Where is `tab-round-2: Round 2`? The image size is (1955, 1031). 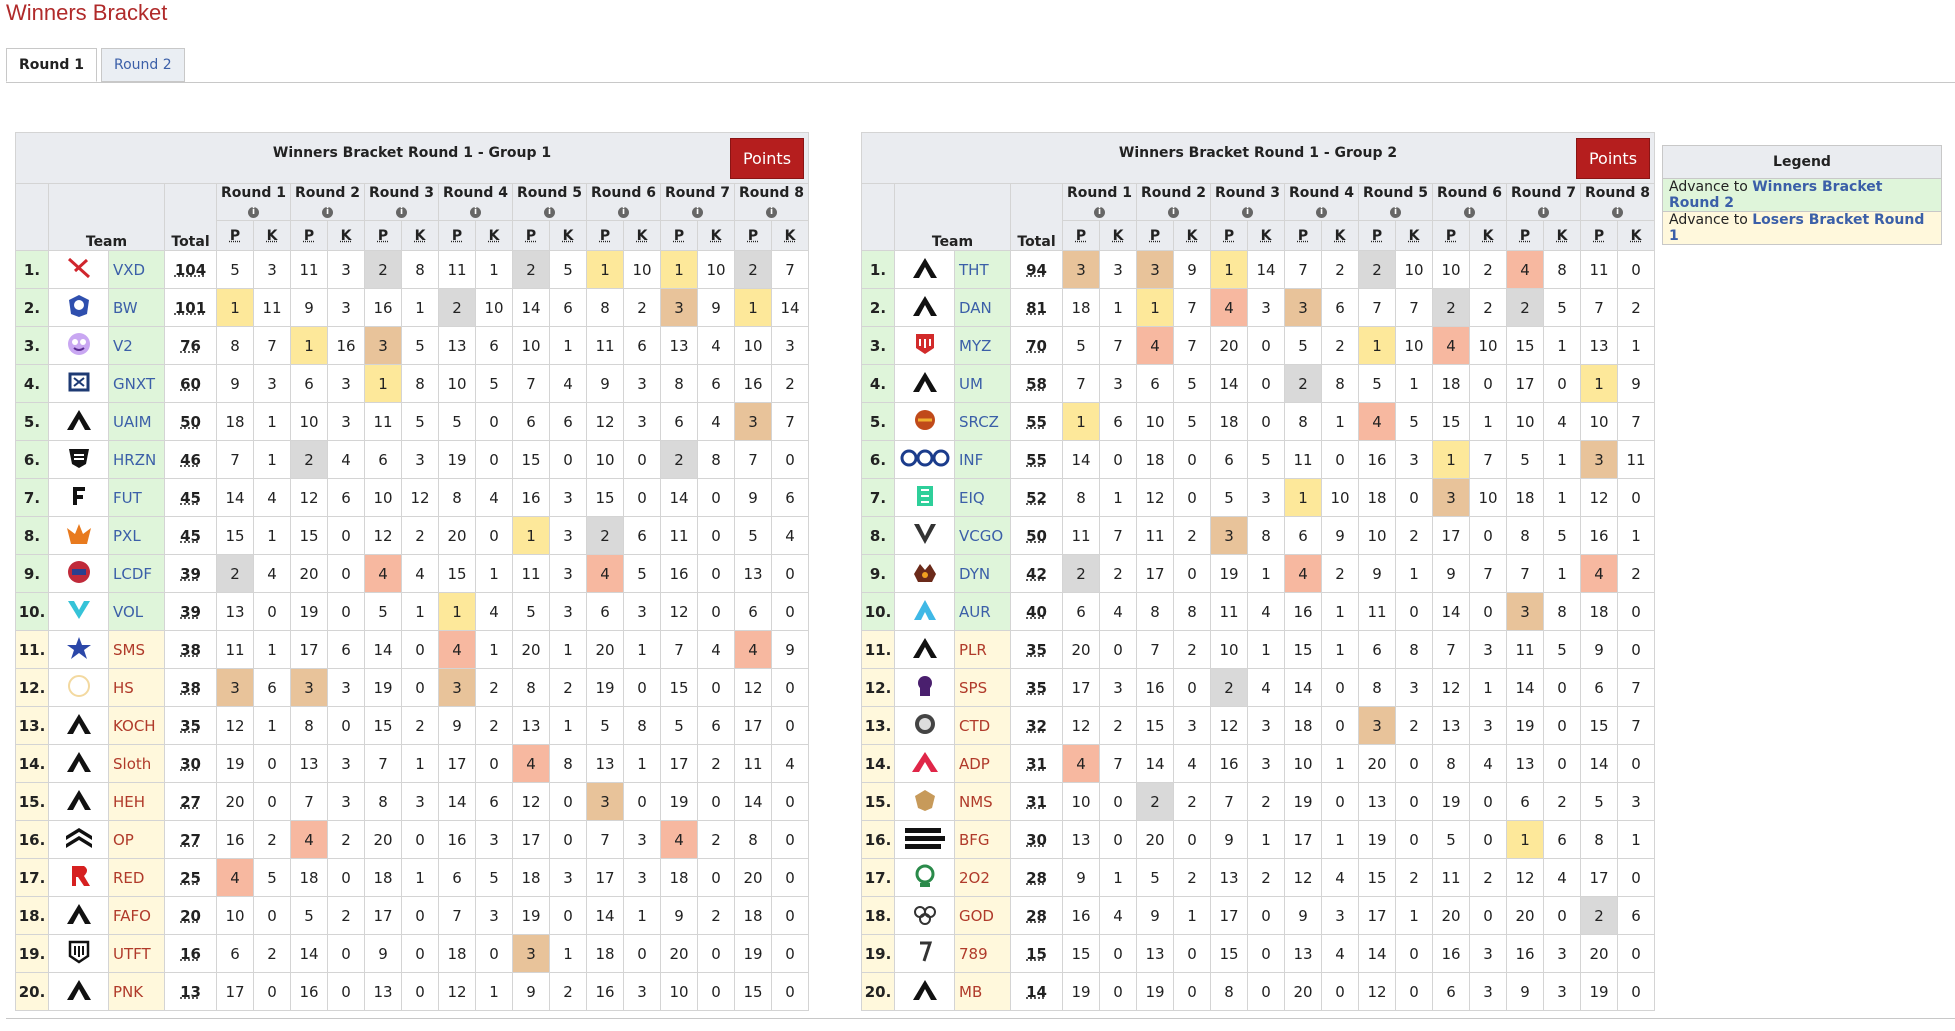 tab-round-2: Round 2 is located at coordinates (142, 65).